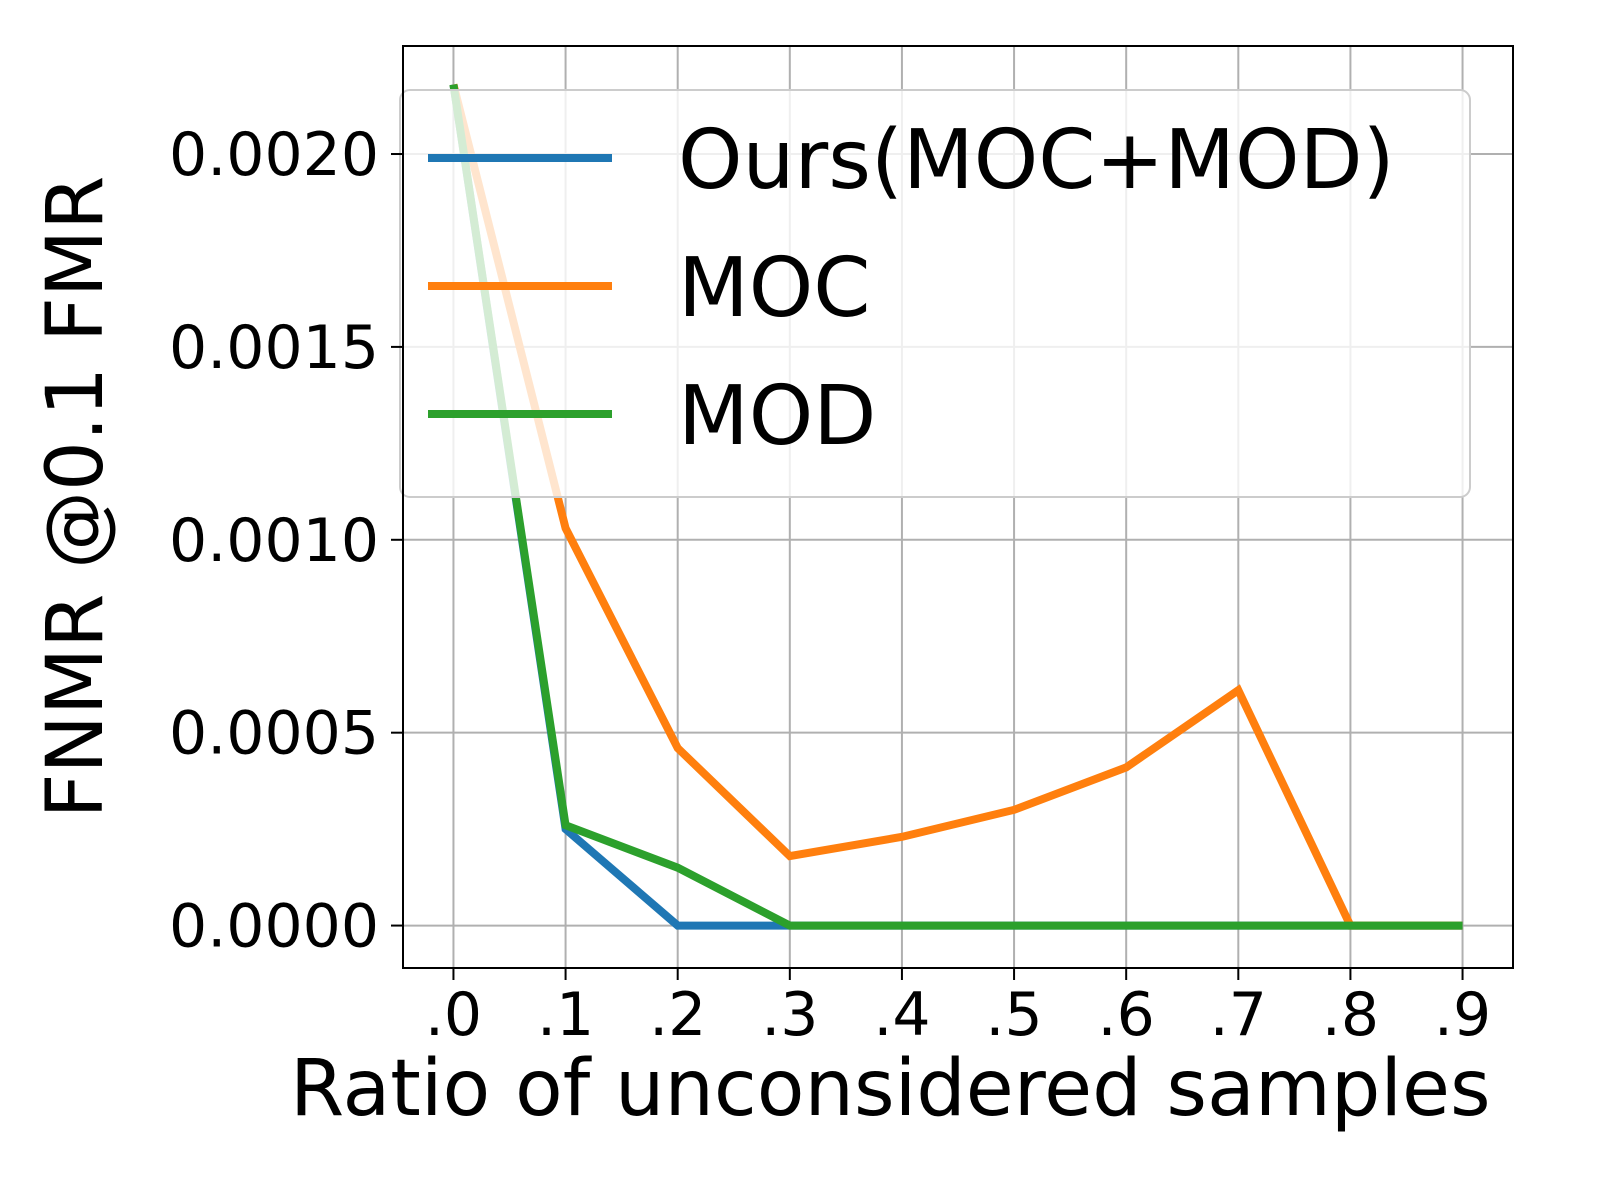 The image size is (1600, 1200). I want to click on x-tick-label: .4, so click(901, 1015).